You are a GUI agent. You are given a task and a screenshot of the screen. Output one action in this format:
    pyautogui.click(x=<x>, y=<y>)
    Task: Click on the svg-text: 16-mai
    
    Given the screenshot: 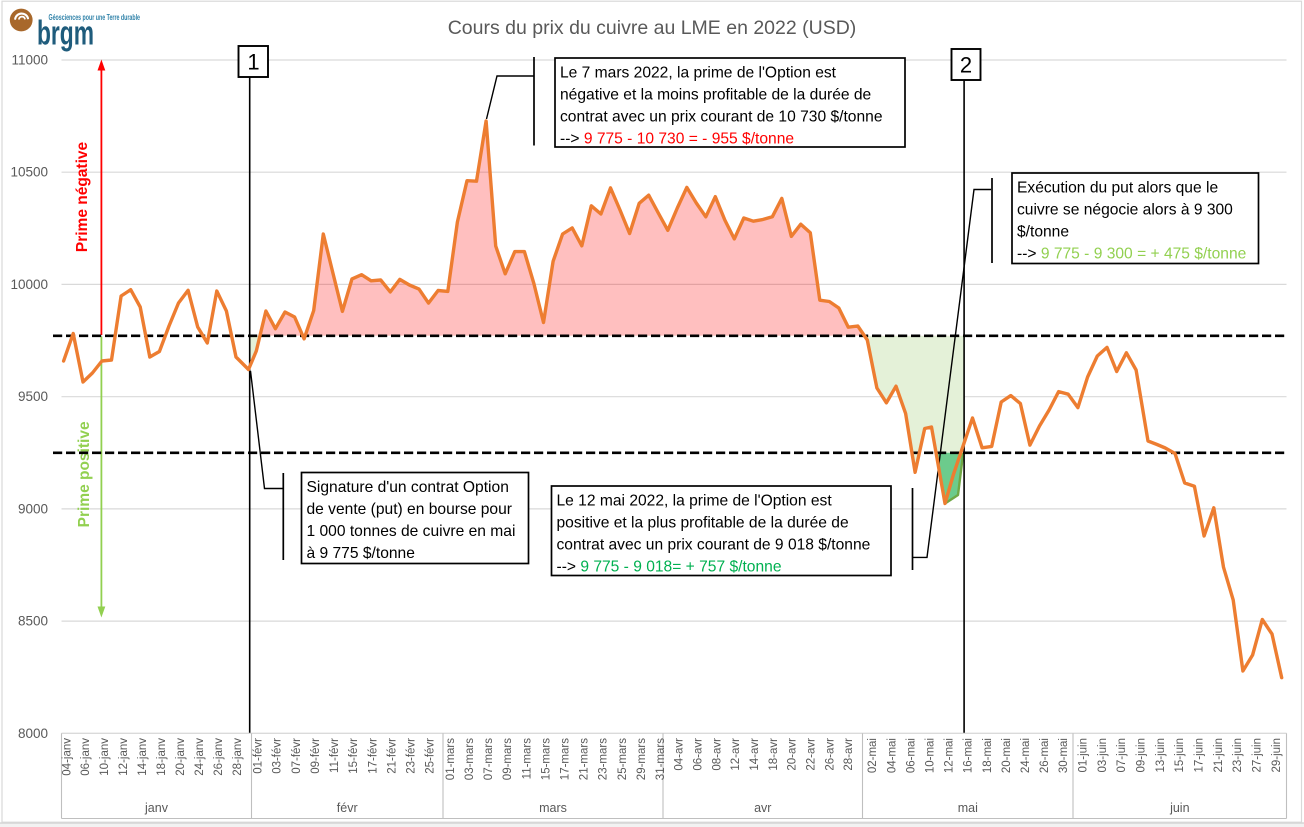 What is the action you would take?
    pyautogui.click(x=969, y=755)
    